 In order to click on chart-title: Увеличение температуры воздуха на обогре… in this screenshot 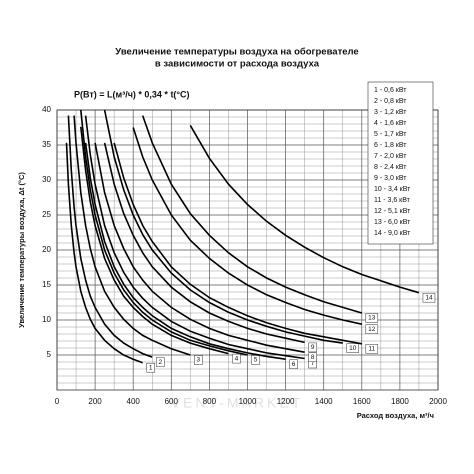, I will do `click(236, 52)`.